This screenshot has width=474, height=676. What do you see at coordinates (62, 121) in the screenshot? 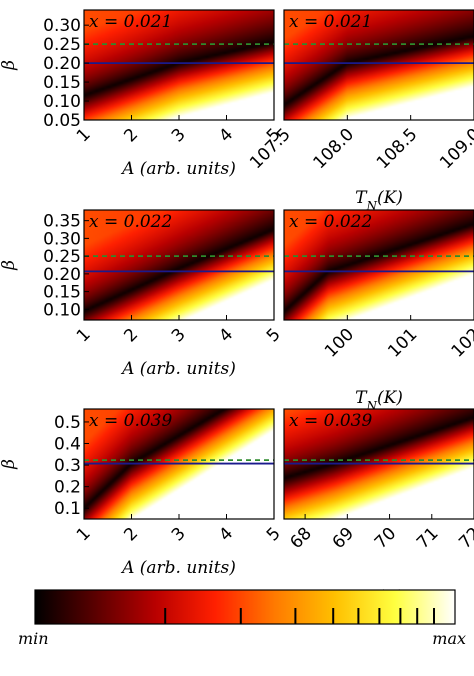
I see `y-tick-label: 0.05` at bounding box center [62, 121].